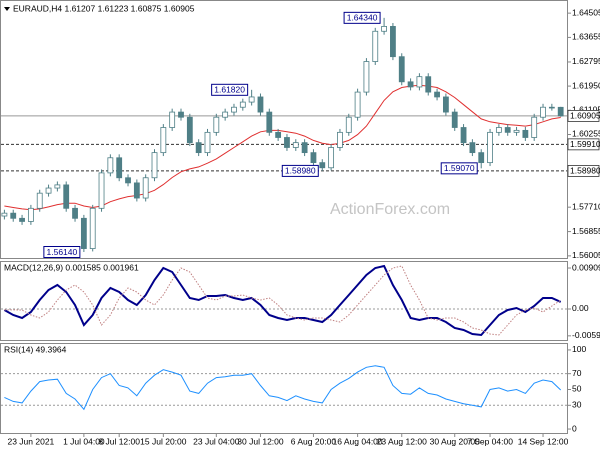  I want to click on y-tick-label: 1.61105, so click(586, 109).